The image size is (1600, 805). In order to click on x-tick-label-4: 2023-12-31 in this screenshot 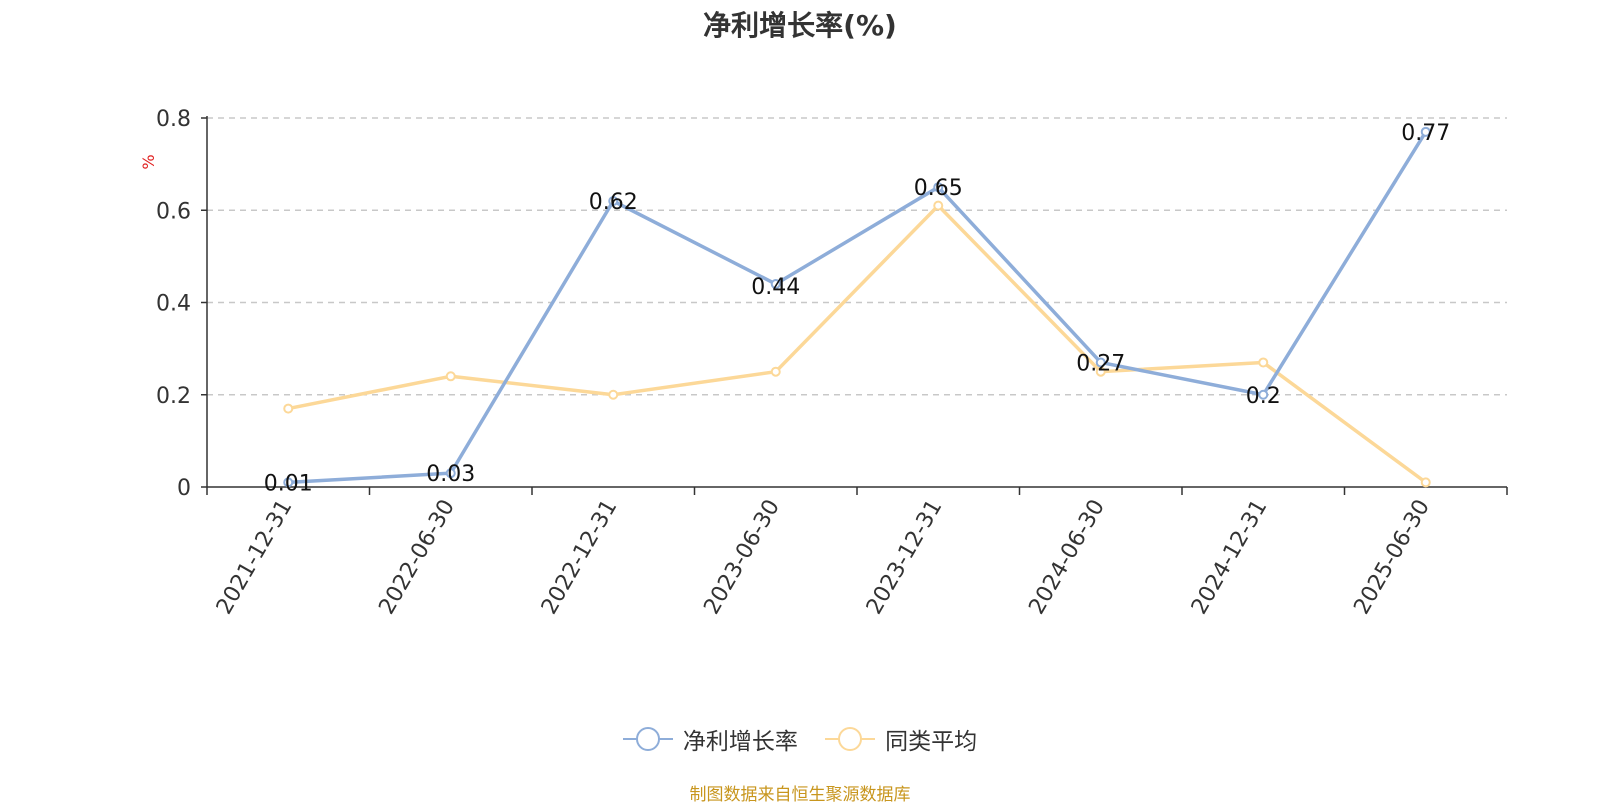, I will do `click(905, 557)`.